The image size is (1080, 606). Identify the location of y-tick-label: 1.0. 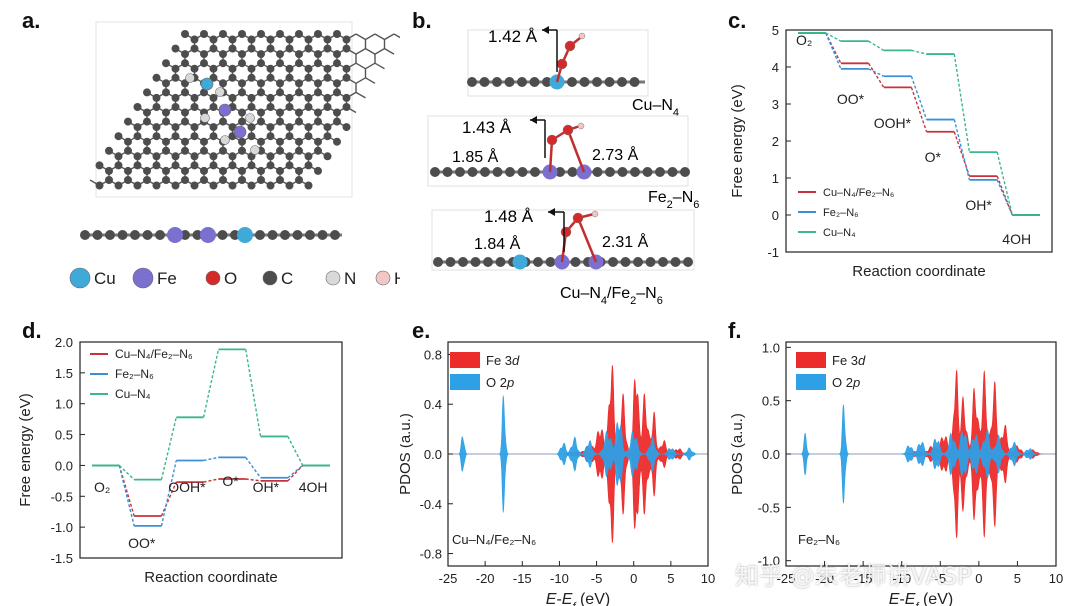
(64, 404).